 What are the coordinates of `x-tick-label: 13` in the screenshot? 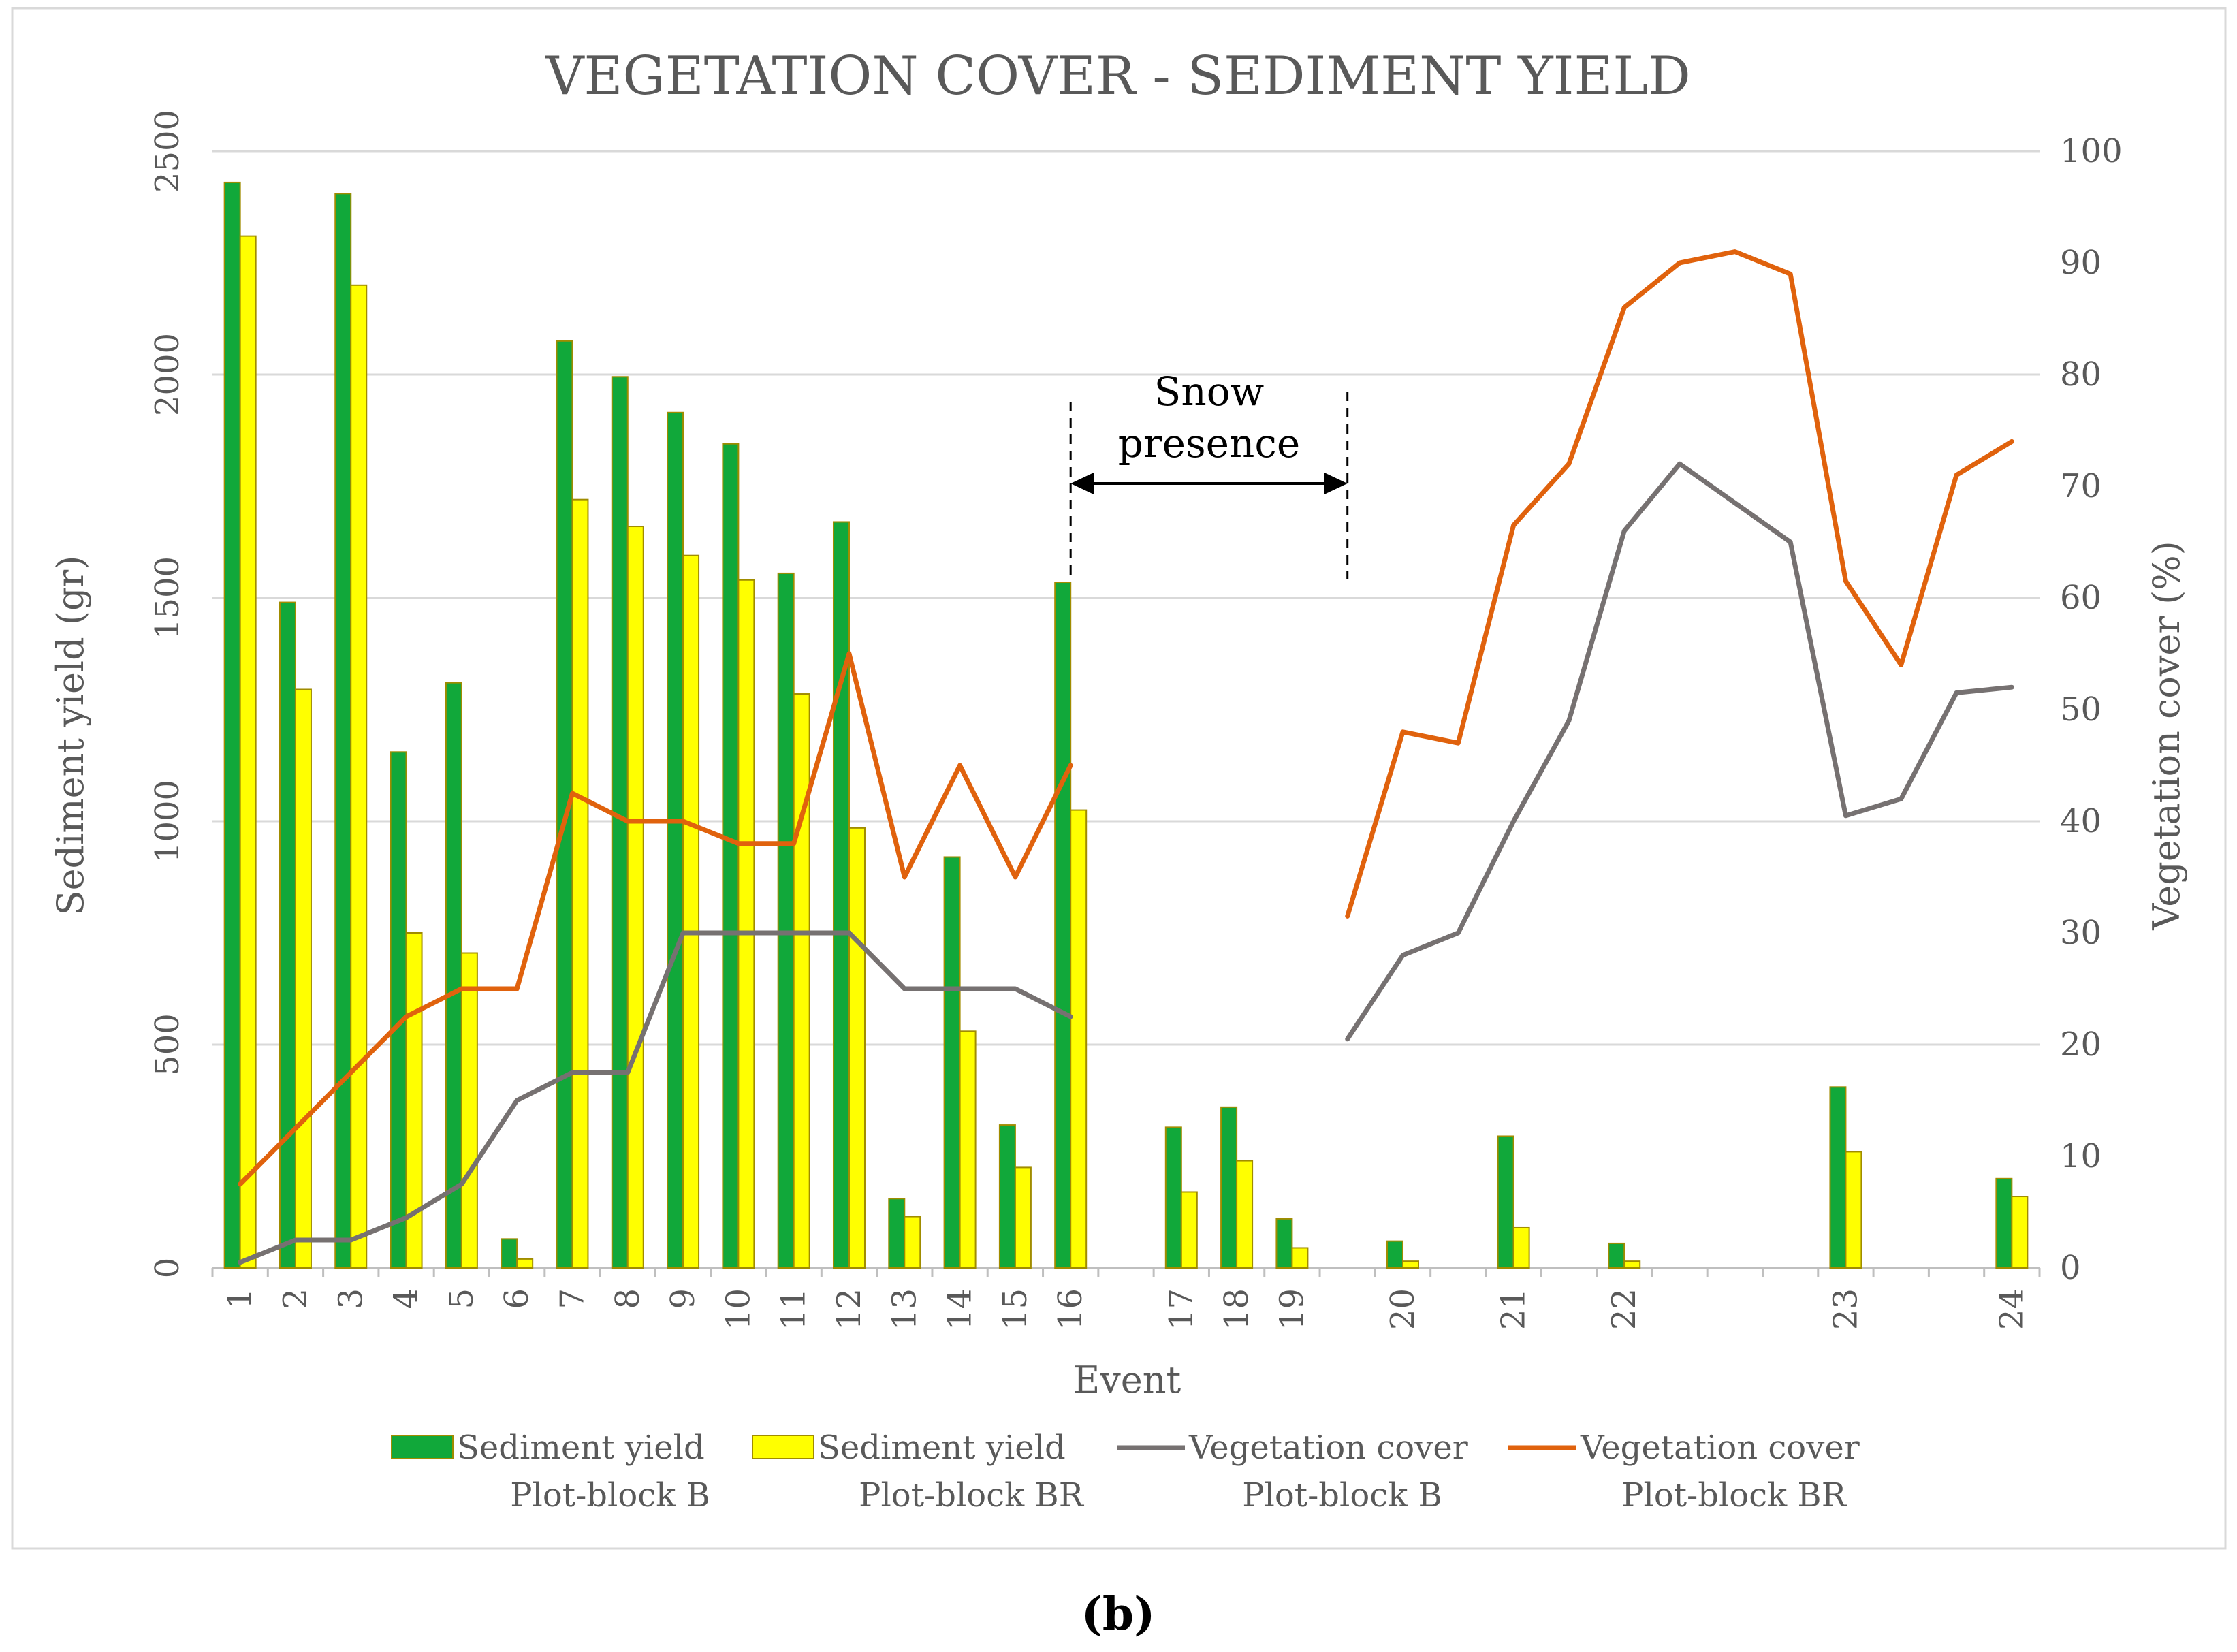 It's located at (904, 1309).